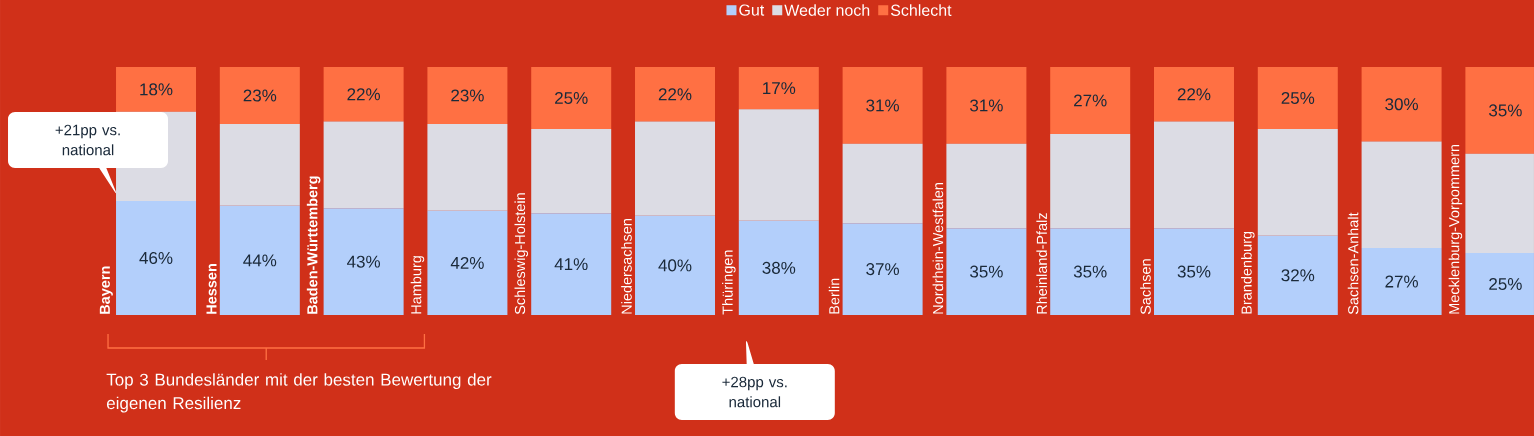 The height and width of the screenshot is (436, 1534). What do you see at coordinates (921, 10) in the screenshot?
I see `legend-label: Schlecht` at bounding box center [921, 10].